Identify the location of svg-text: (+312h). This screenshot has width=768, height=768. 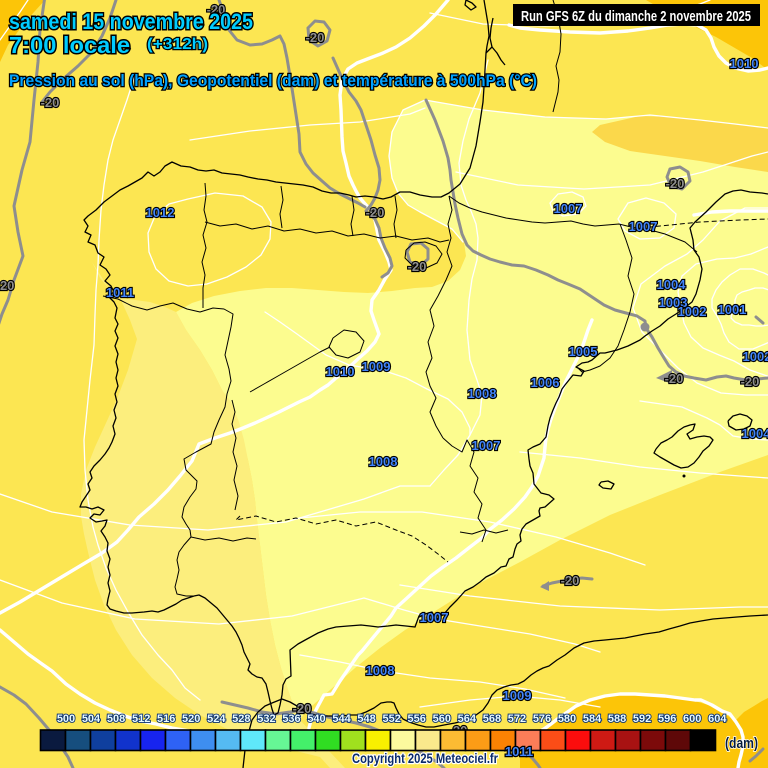
(177, 44).